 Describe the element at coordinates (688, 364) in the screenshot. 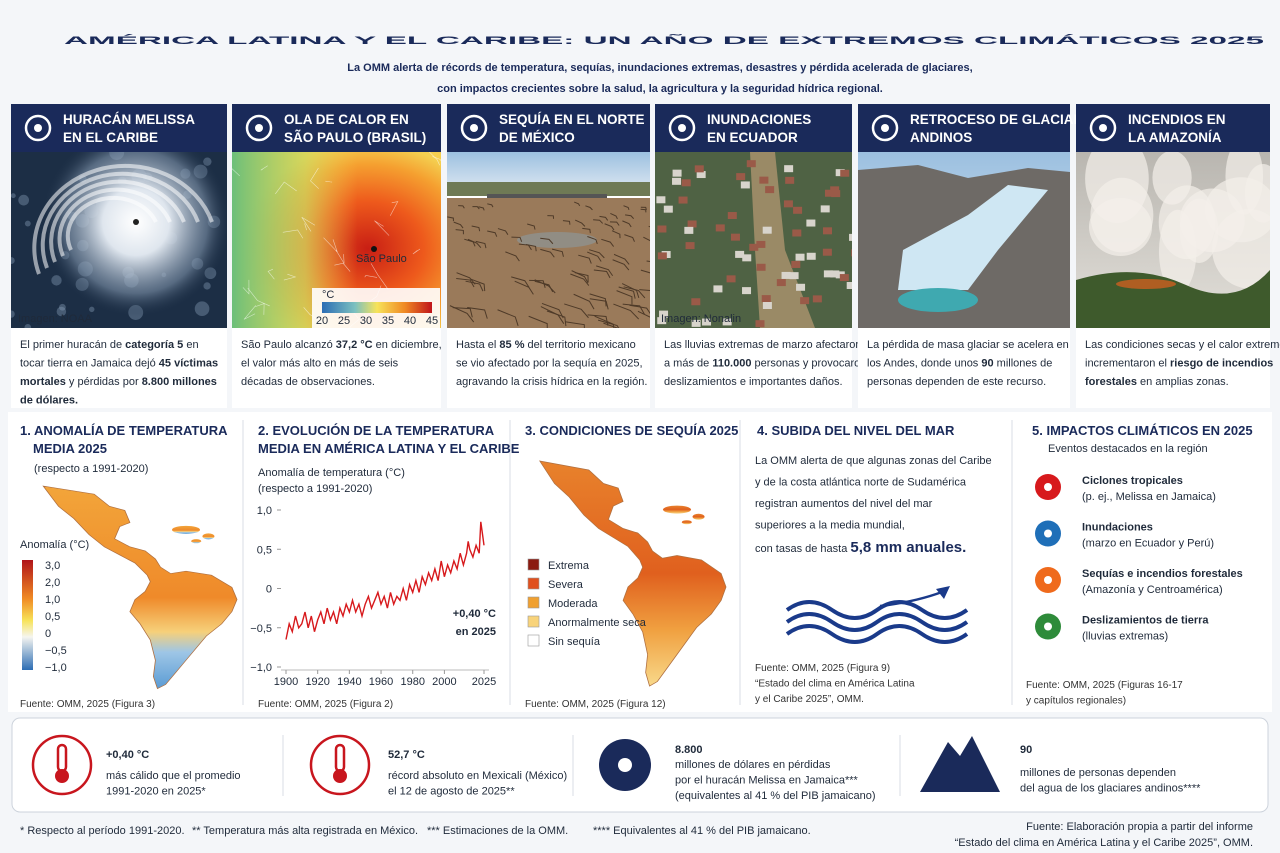

I see `text-run: a más de` at that location.